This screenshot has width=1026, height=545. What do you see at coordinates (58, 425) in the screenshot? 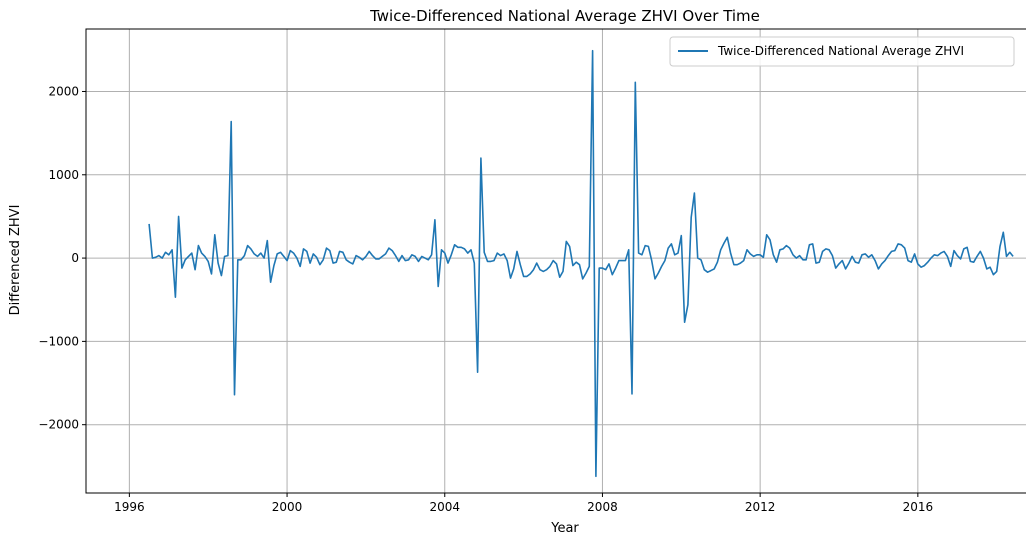
I see `y-tick-label: −2000` at bounding box center [58, 425].